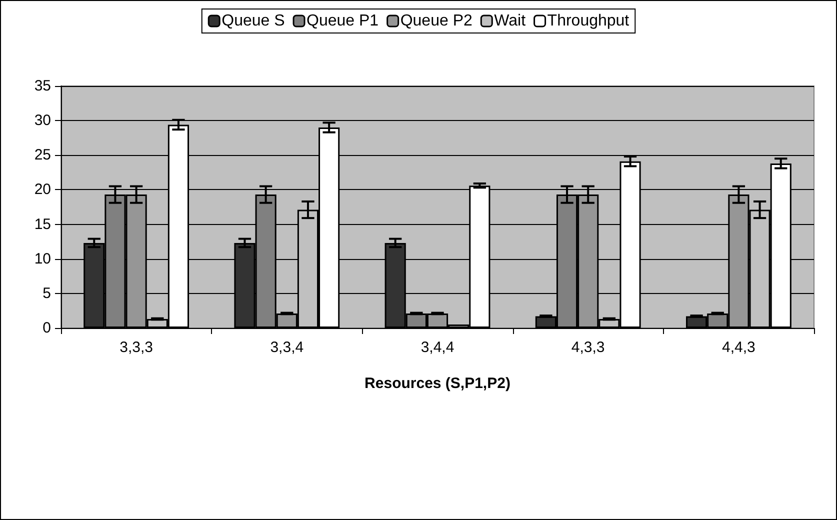 The height and width of the screenshot is (520, 837). I want to click on y-tick-label: 25, so click(42, 155).